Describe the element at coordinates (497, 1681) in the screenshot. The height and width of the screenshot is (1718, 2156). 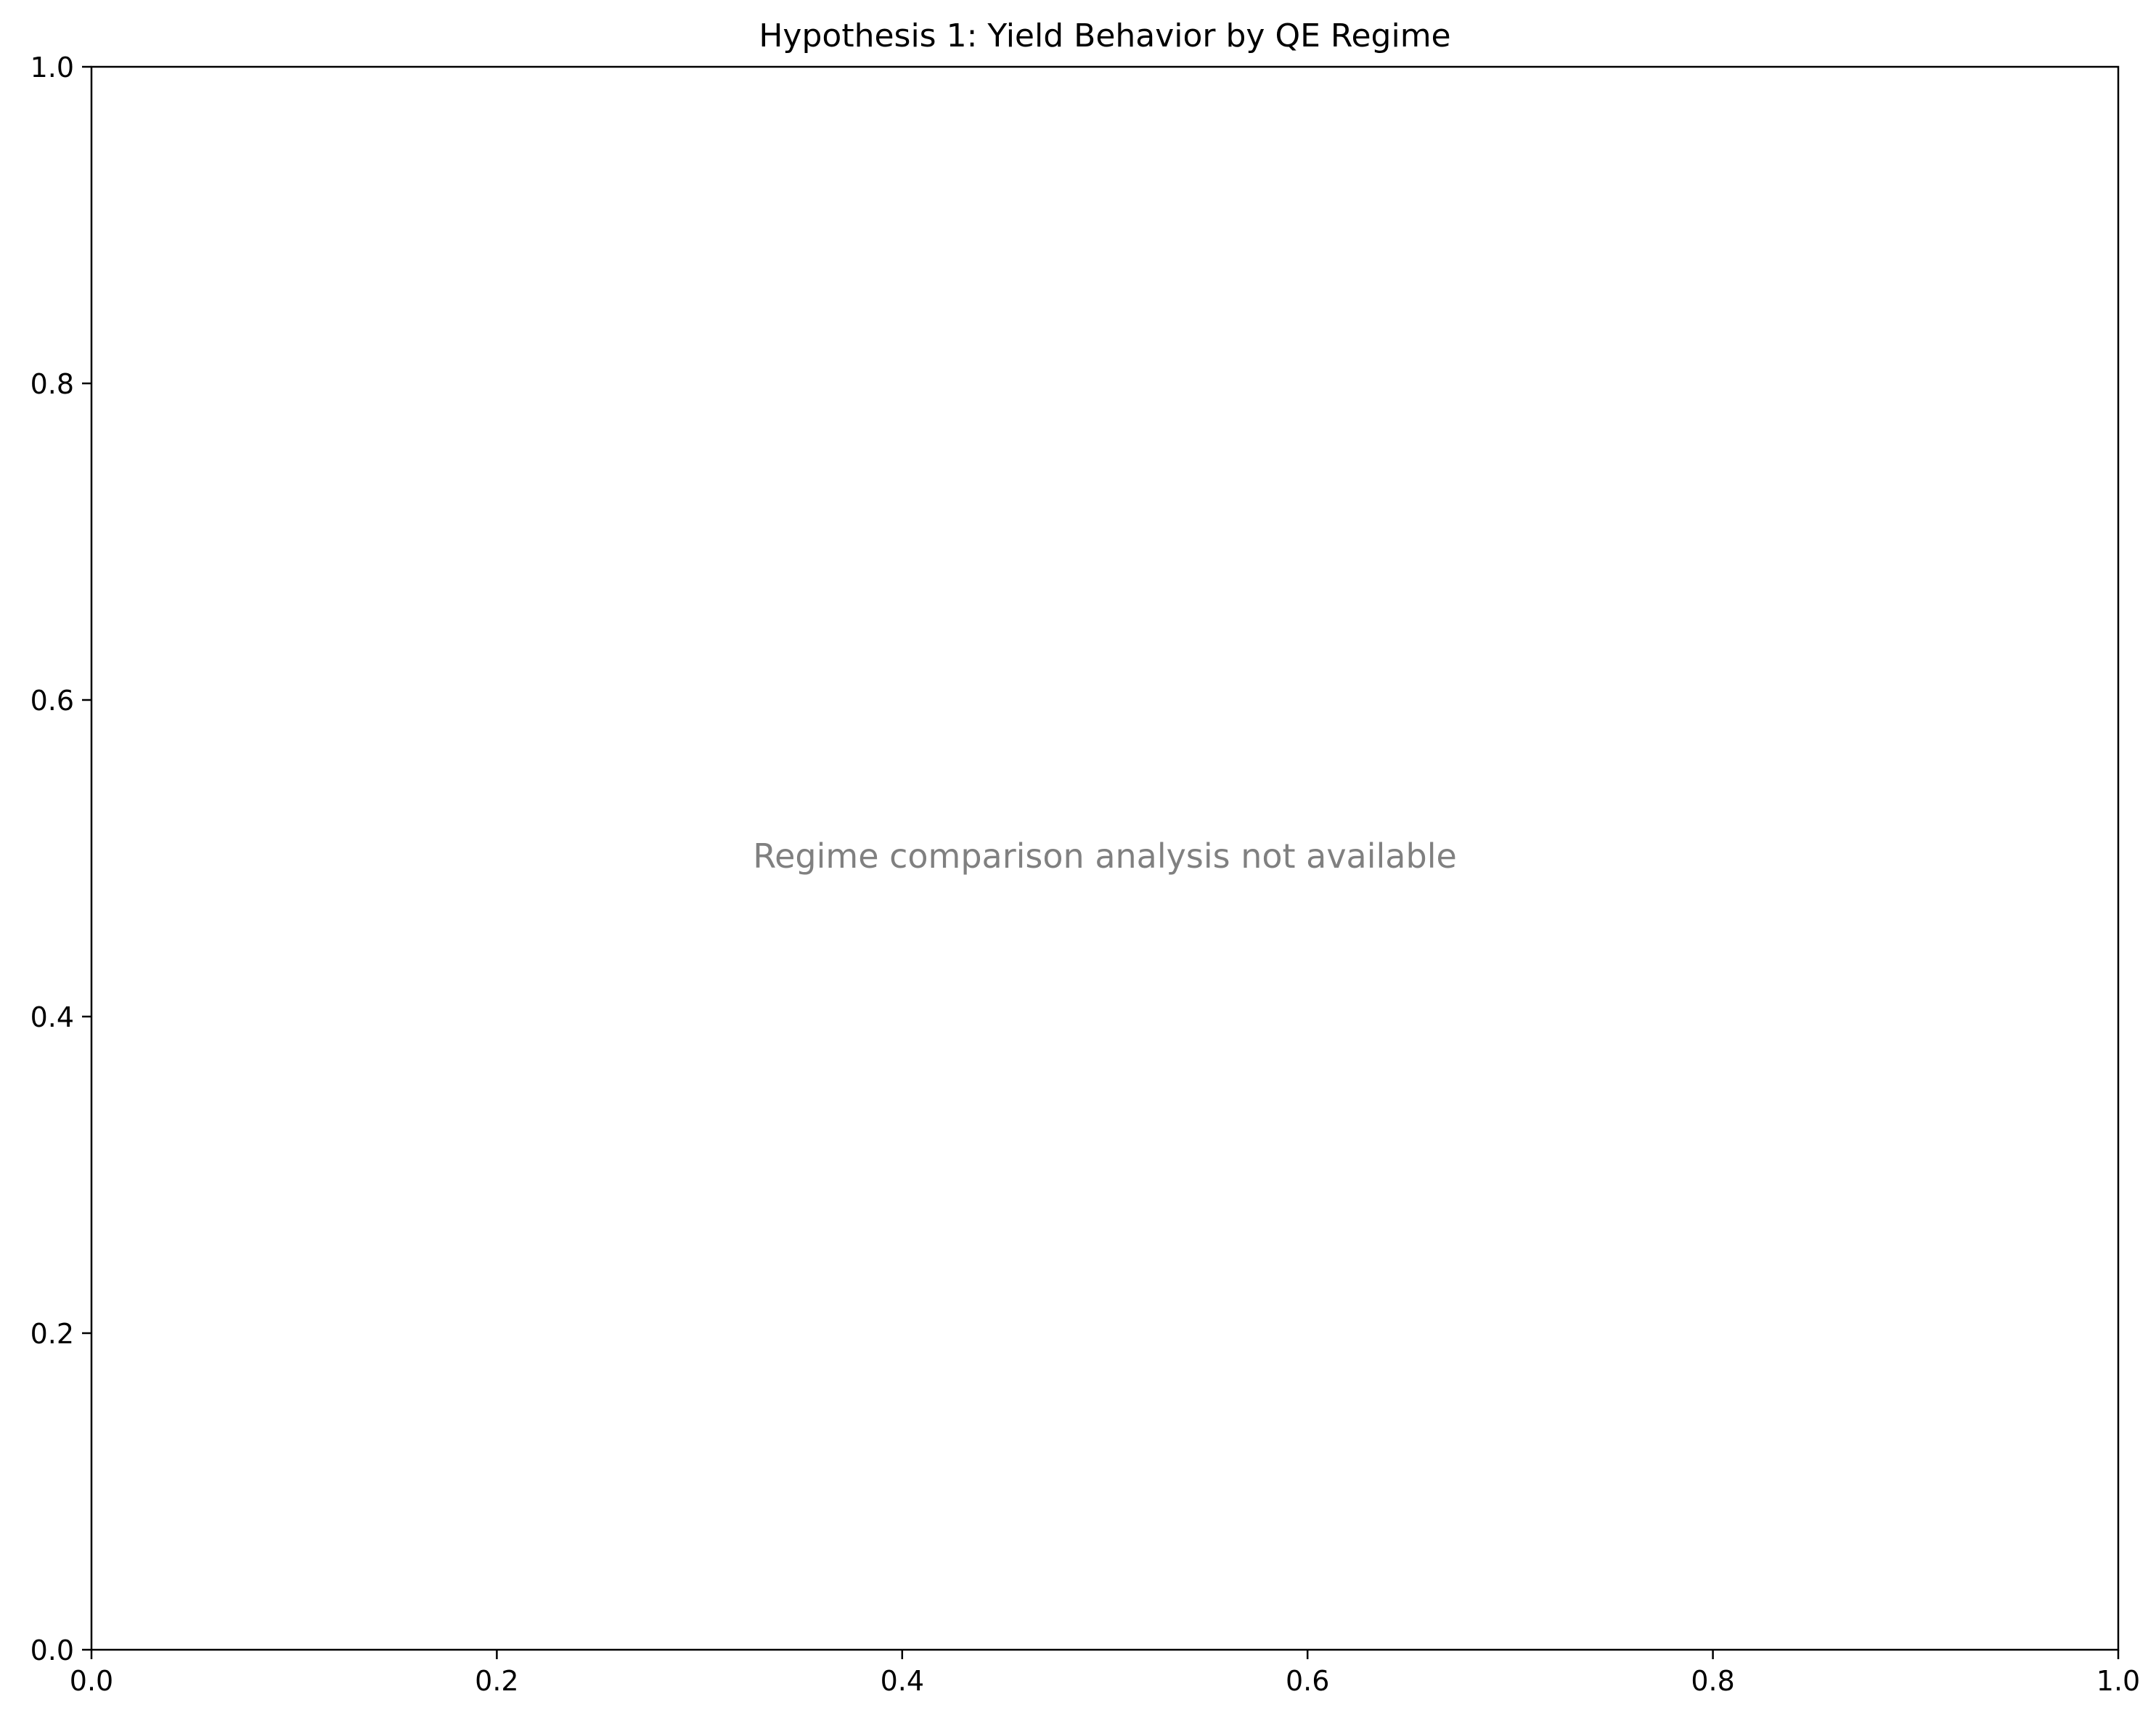
I see `x-tick-label: 0.2` at that location.